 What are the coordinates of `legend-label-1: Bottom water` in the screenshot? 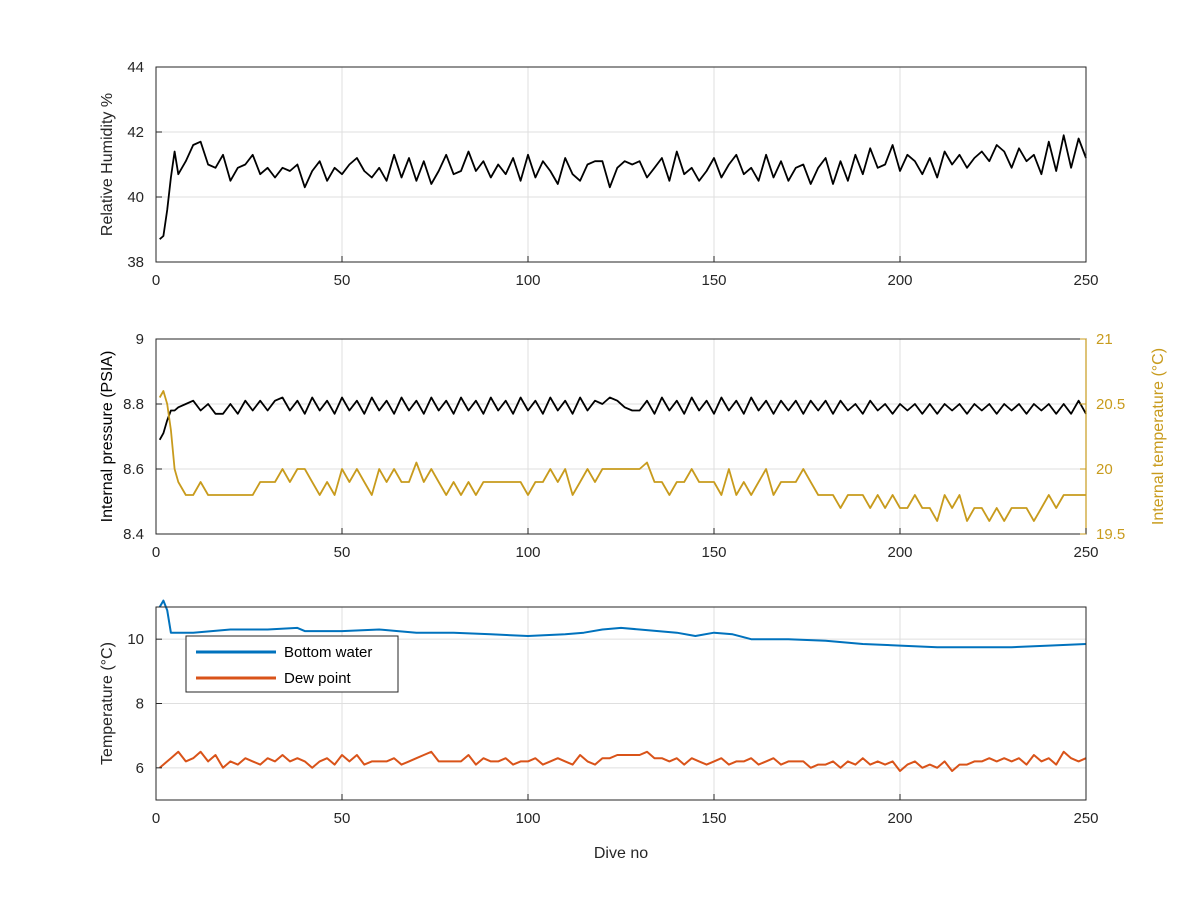 It's located at (328, 652).